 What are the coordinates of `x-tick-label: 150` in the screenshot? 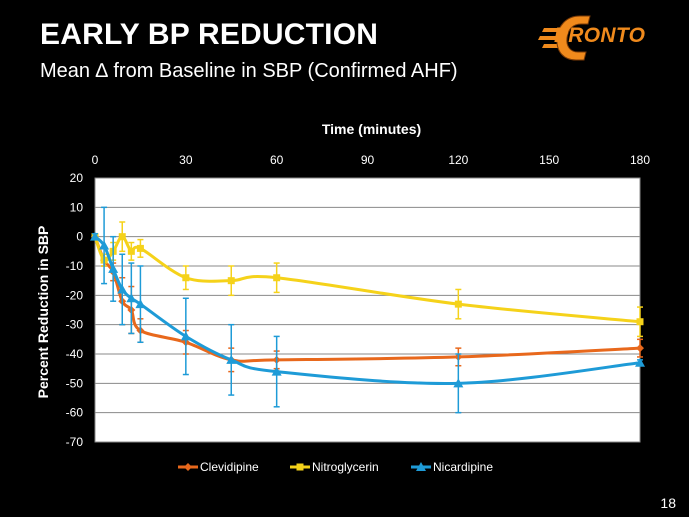 It's located at (549, 160).